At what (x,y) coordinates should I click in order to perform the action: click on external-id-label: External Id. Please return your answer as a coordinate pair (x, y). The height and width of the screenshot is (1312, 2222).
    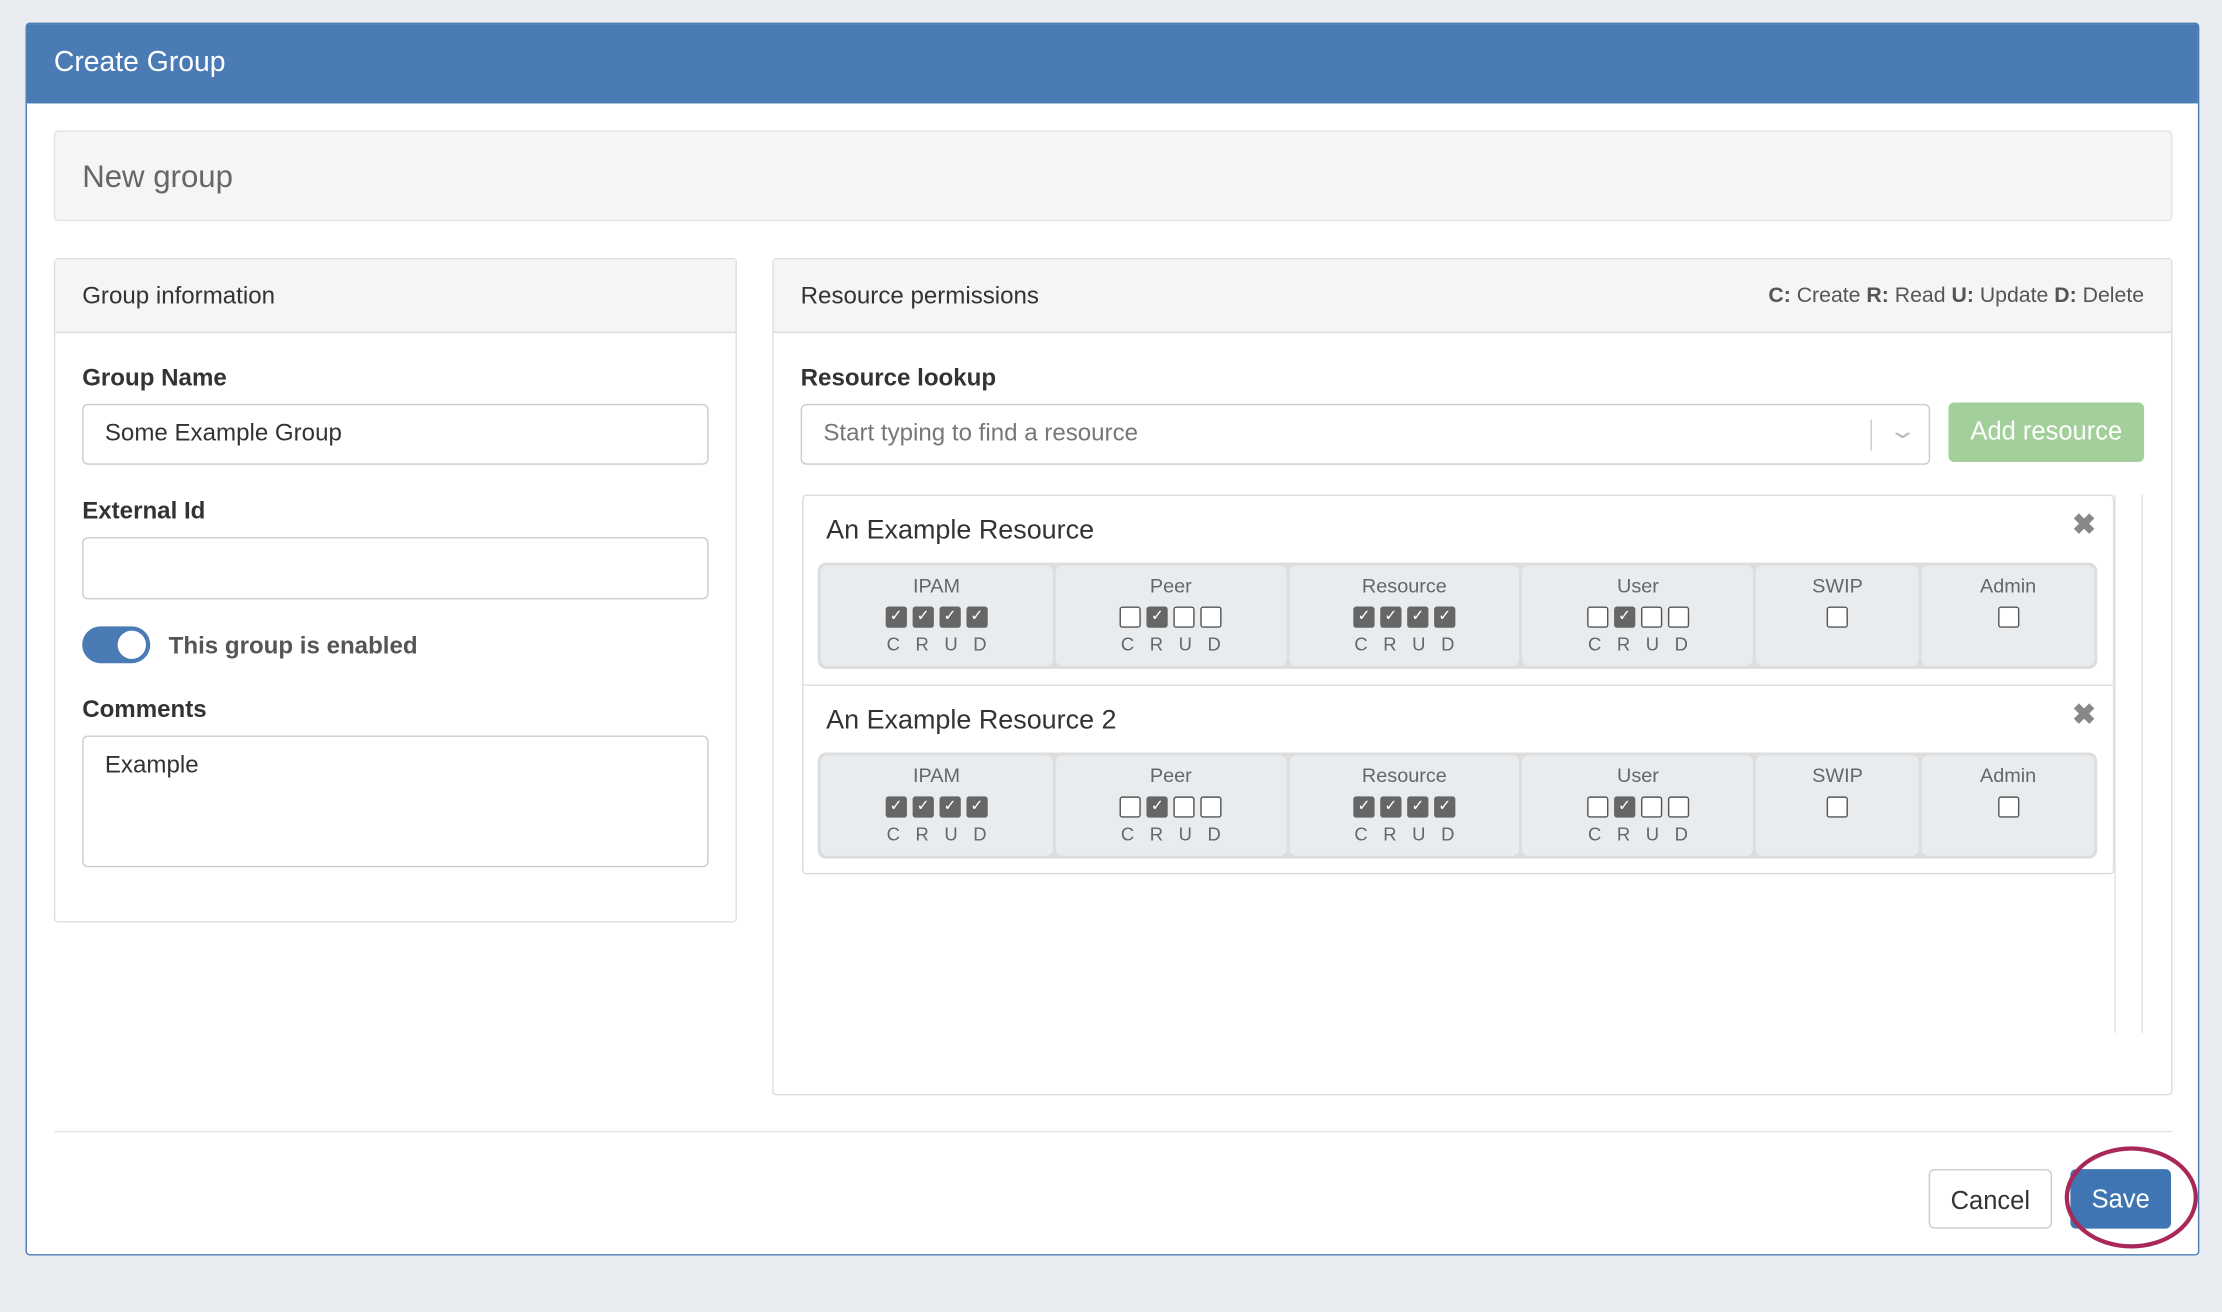
    Looking at the image, I should click on (144, 511).